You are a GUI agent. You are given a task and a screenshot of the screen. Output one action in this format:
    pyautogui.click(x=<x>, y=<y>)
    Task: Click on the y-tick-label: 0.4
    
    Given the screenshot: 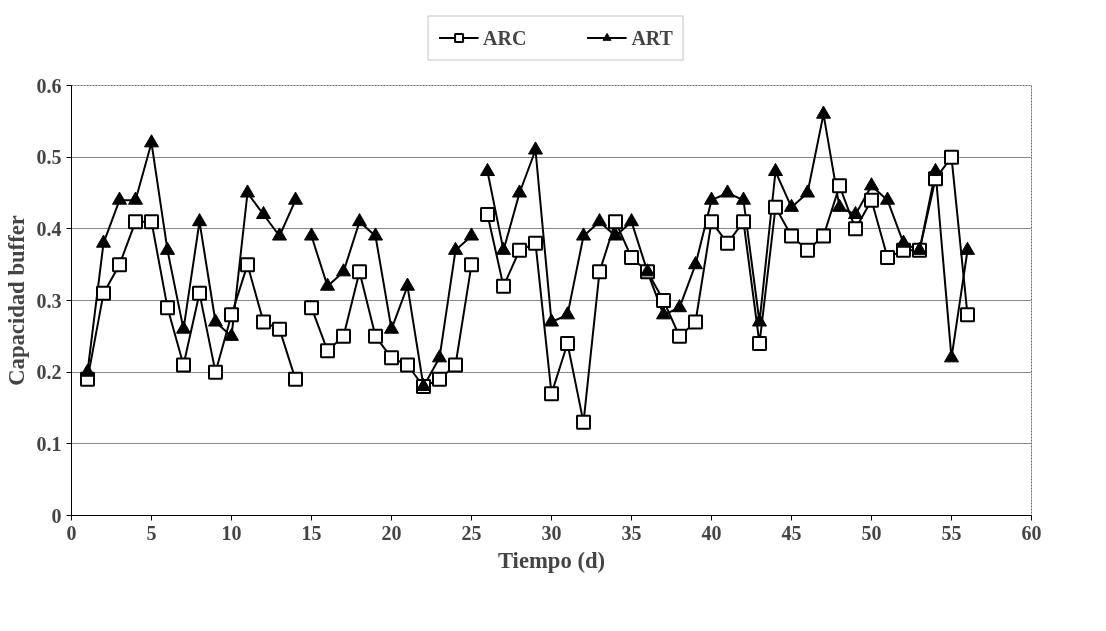 What is the action you would take?
    pyautogui.click(x=49, y=228)
    